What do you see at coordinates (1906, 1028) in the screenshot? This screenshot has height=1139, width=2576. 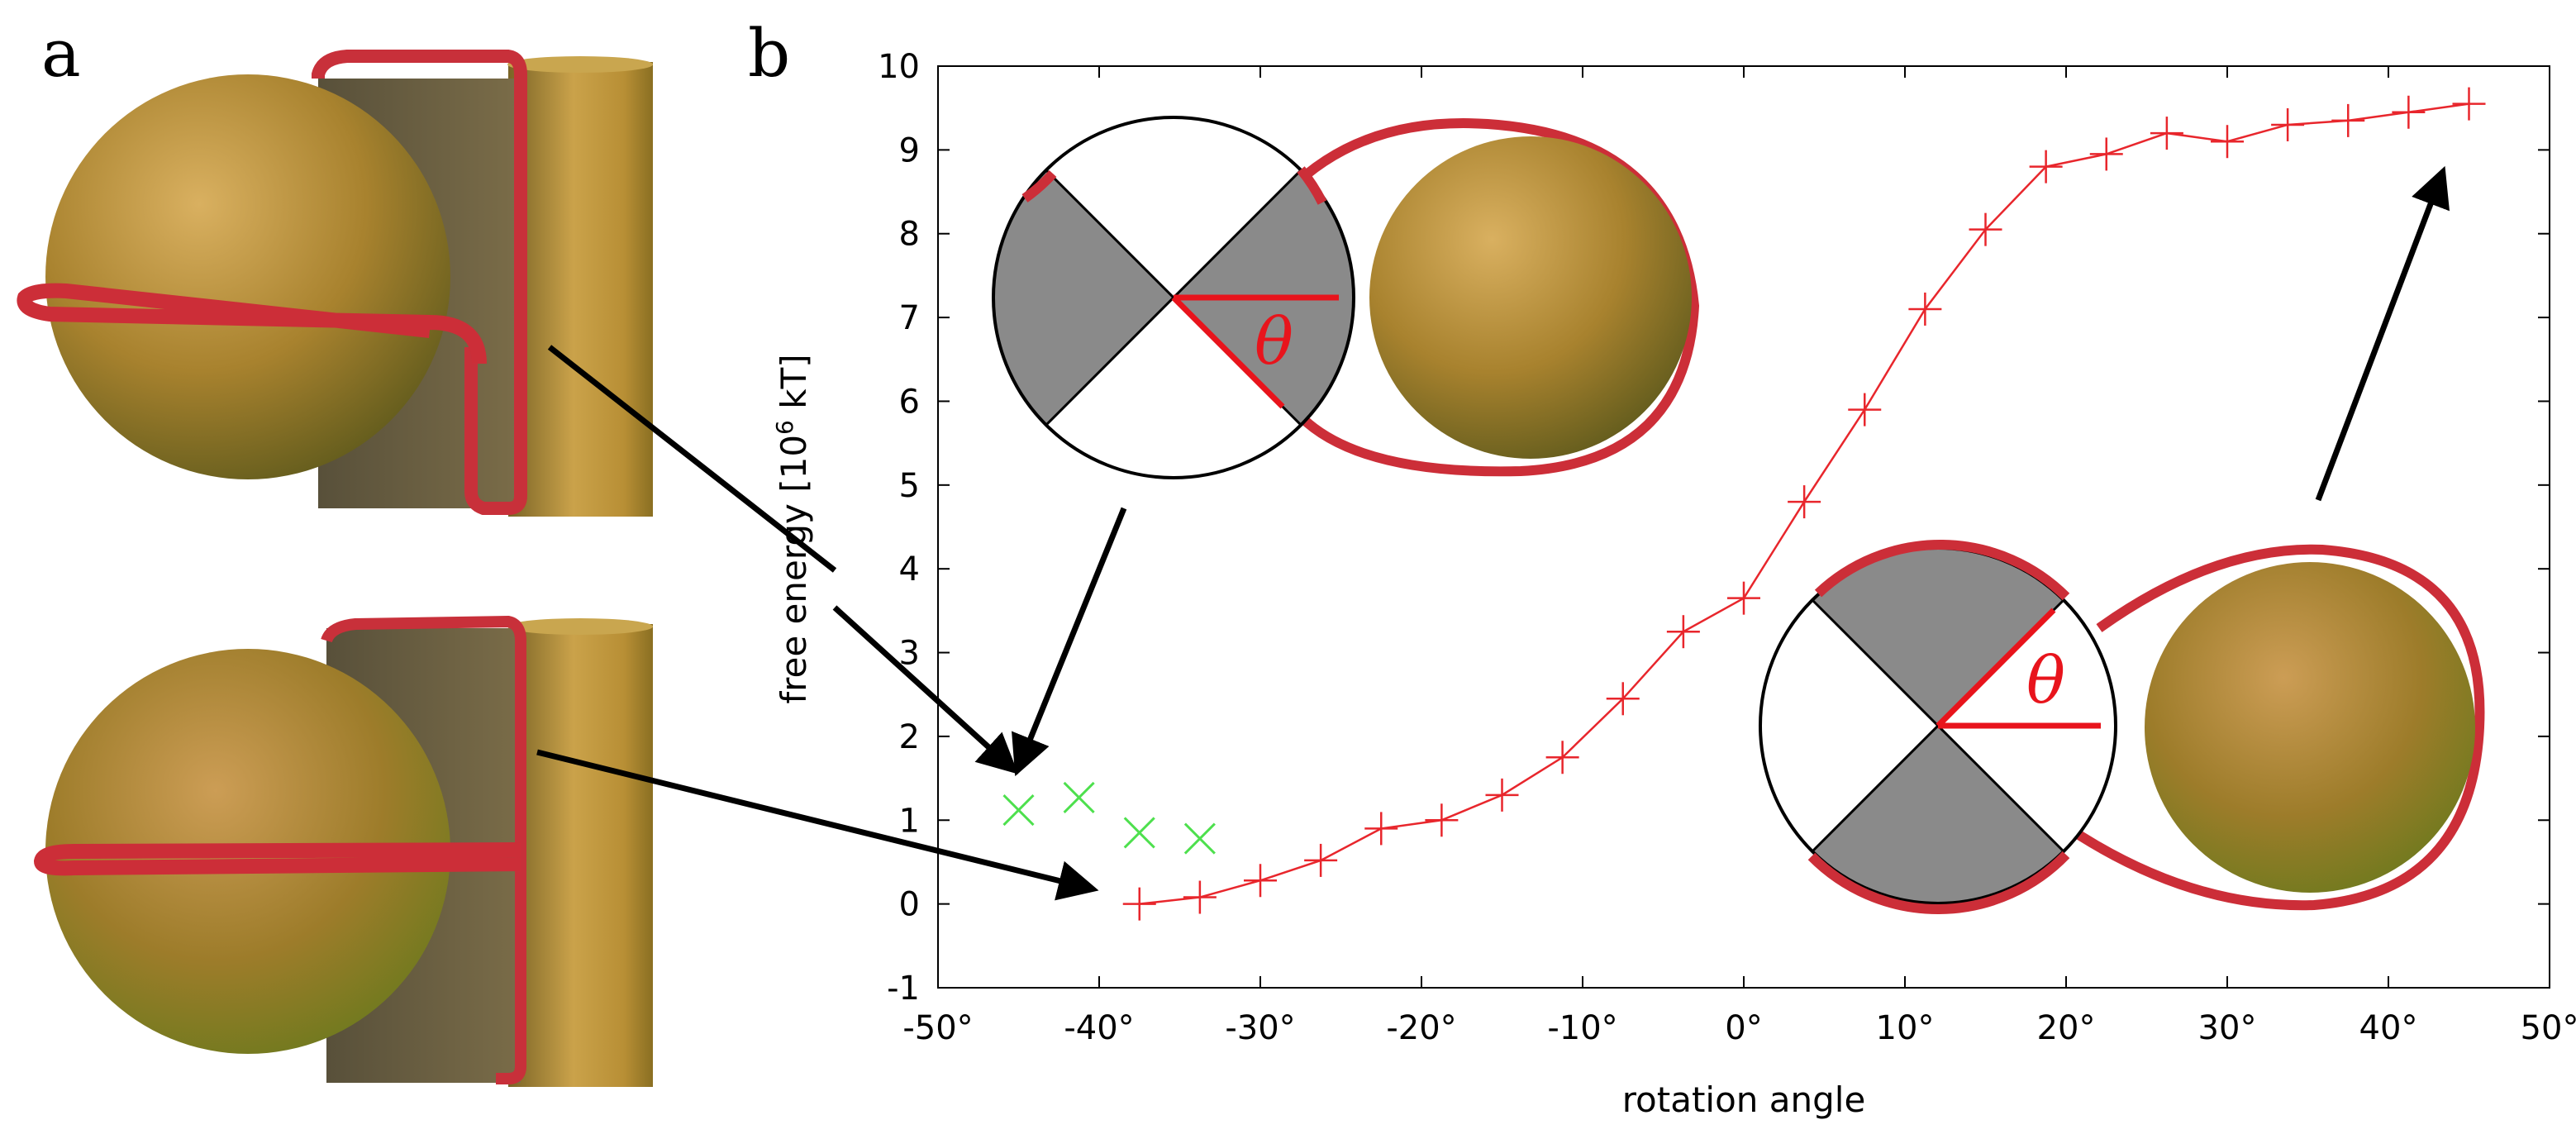 I see `x-tick-label: 10°` at bounding box center [1906, 1028].